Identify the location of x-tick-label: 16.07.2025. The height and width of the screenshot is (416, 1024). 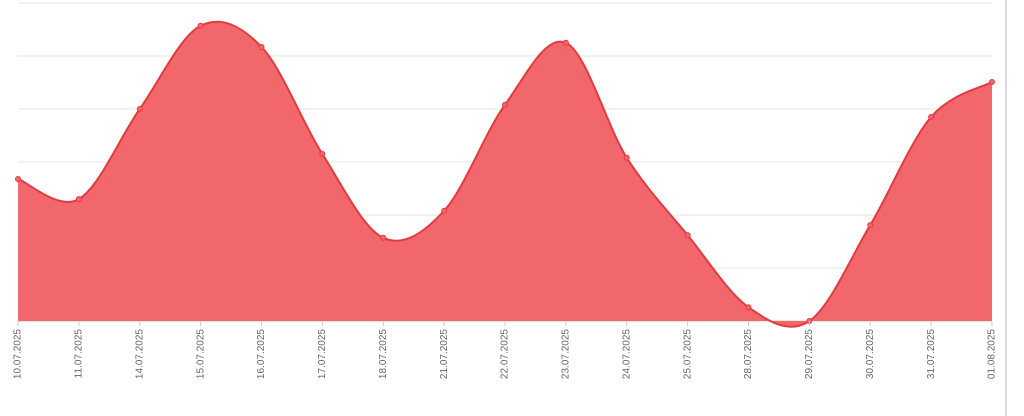
(261, 354).